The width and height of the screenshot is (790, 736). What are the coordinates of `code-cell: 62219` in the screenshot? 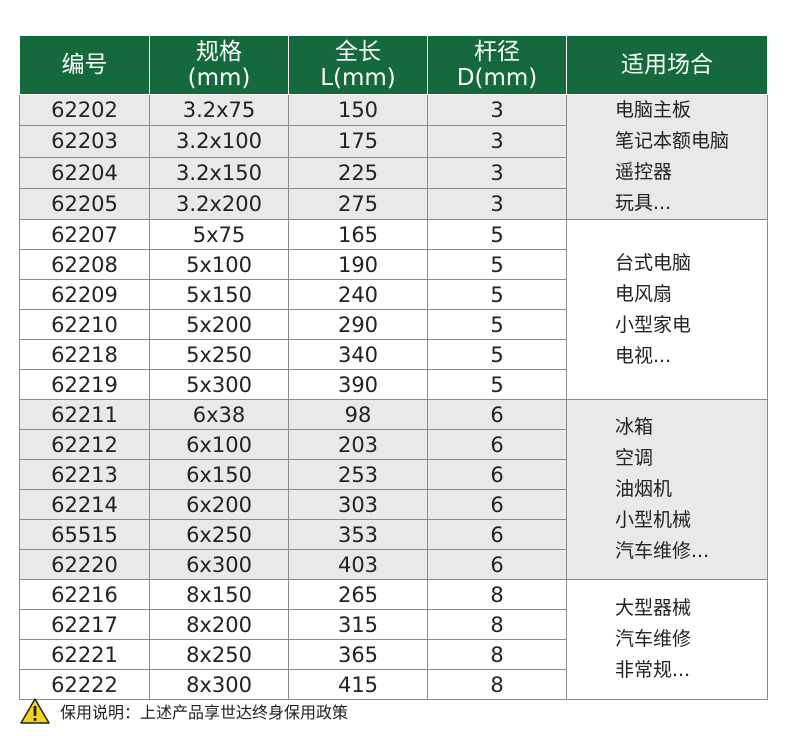 It's located at (84, 384).